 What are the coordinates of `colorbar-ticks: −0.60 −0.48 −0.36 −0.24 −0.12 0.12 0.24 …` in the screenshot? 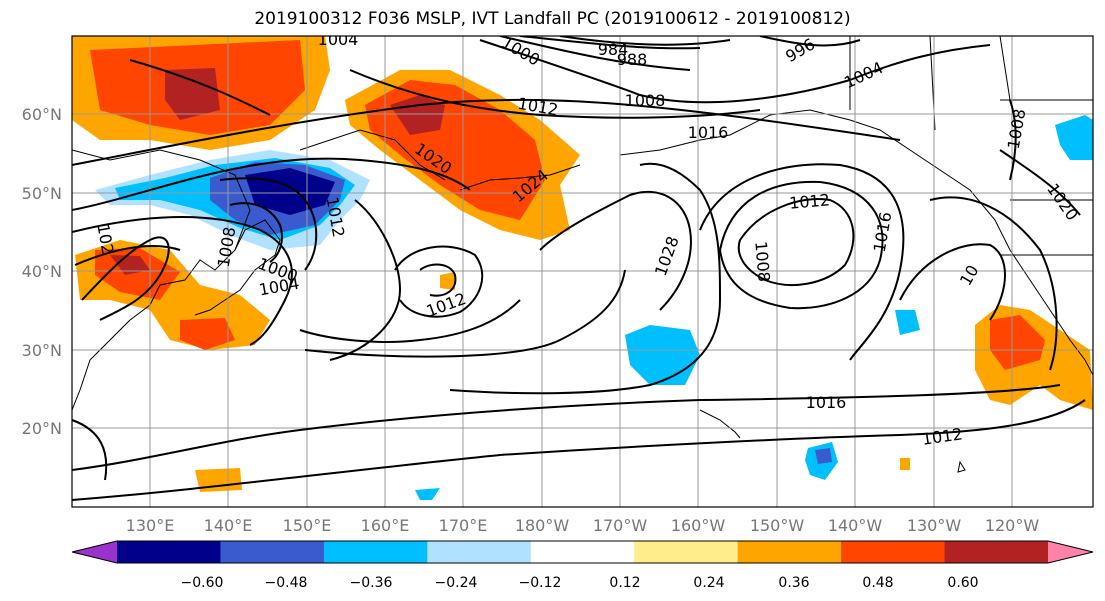 It's located at (580, 583).